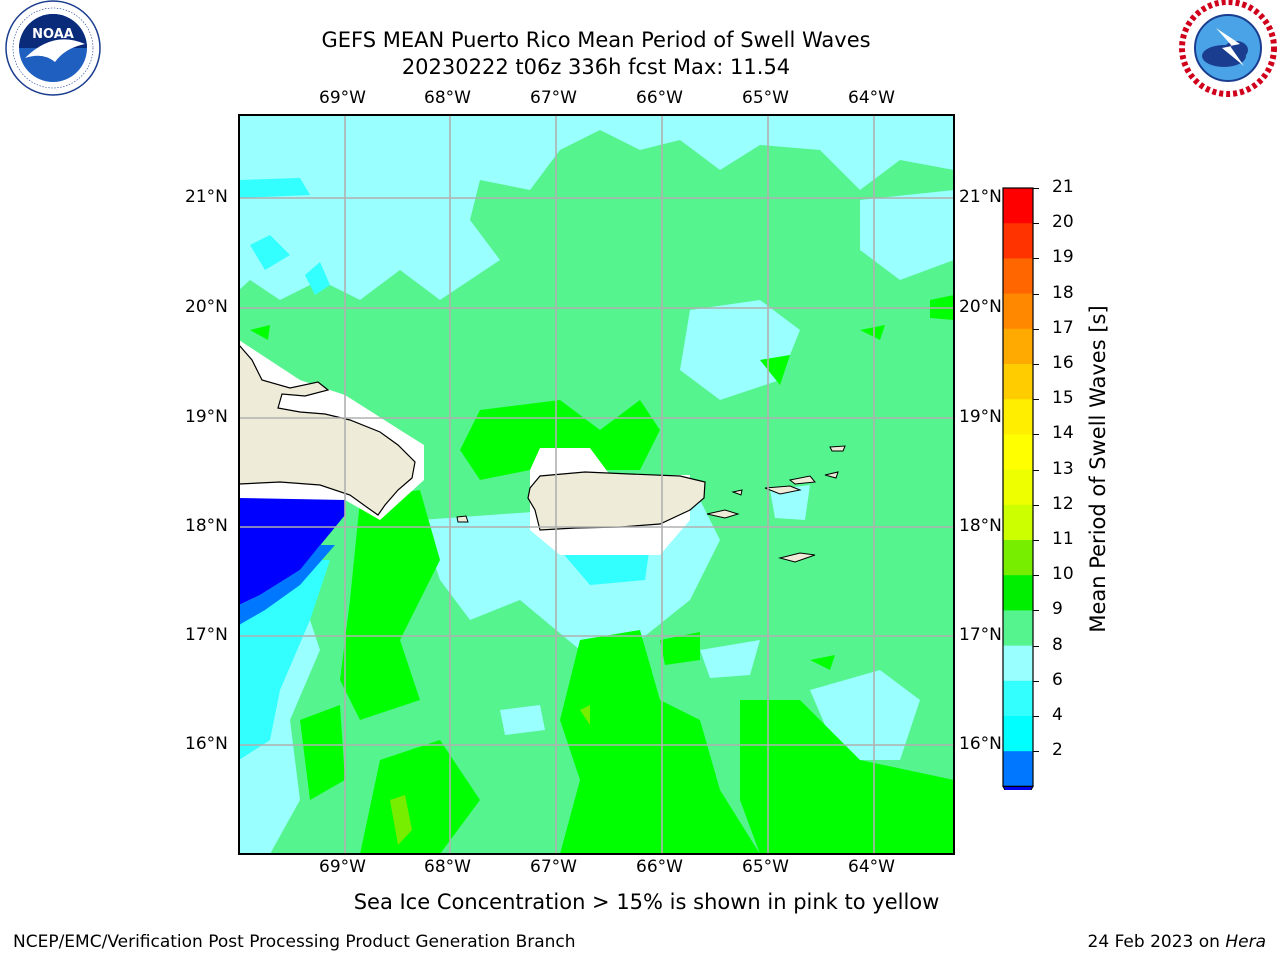 This screenshot has height=960, width=1280. I want to click on field-8s-ne, so click(907, 235).